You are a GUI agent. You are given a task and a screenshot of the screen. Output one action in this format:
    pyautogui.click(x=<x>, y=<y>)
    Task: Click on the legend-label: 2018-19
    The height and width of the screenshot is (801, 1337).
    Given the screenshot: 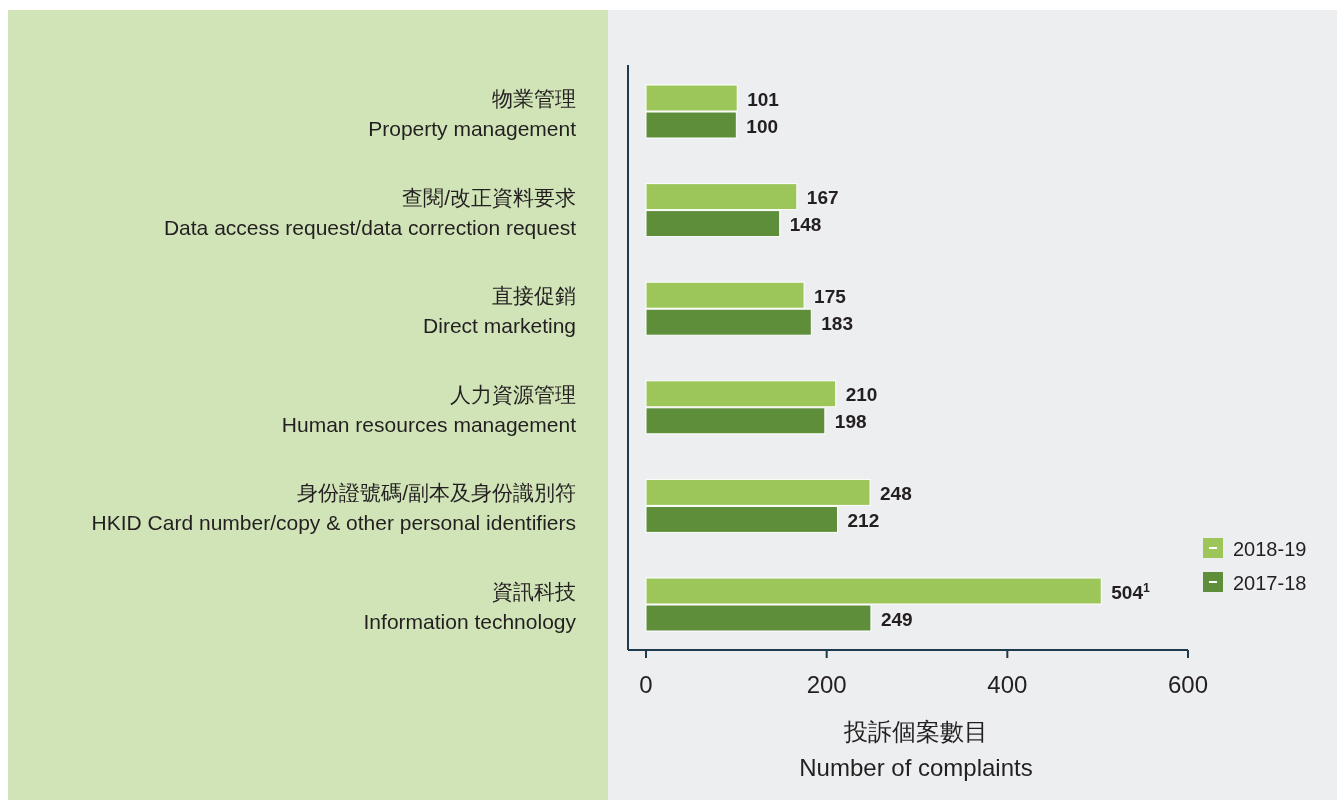 What is the action you would take?
    pyautogui.click(x=1270, y=549)
    